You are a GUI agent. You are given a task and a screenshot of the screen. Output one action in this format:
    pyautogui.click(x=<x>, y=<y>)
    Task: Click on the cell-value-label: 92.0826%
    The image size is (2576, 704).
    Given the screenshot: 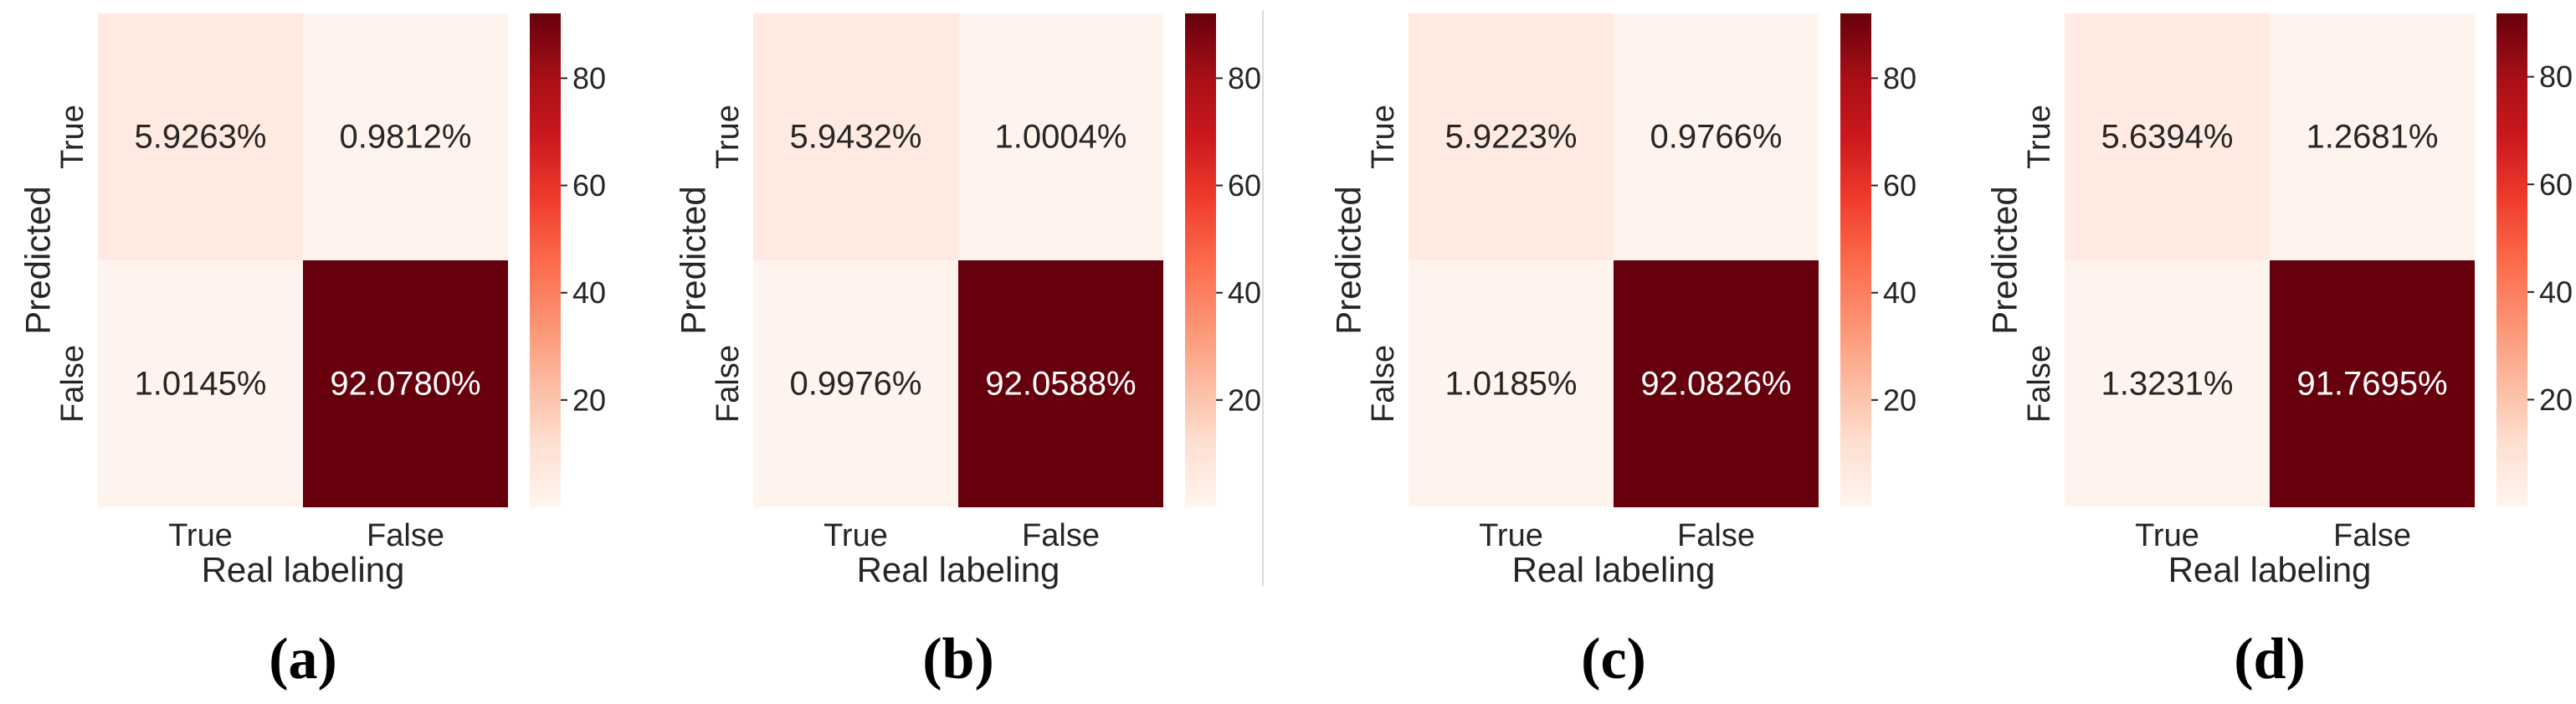 What is the action you would take?
    pyautogui.click(x=1715, y=384)
    